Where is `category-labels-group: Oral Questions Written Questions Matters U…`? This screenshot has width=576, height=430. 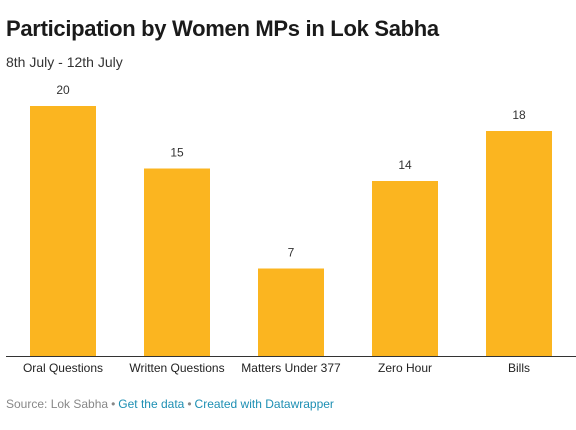
category-labels-group: Oral Questions Written Questions Matters U… is located at coordinates (276, 368).